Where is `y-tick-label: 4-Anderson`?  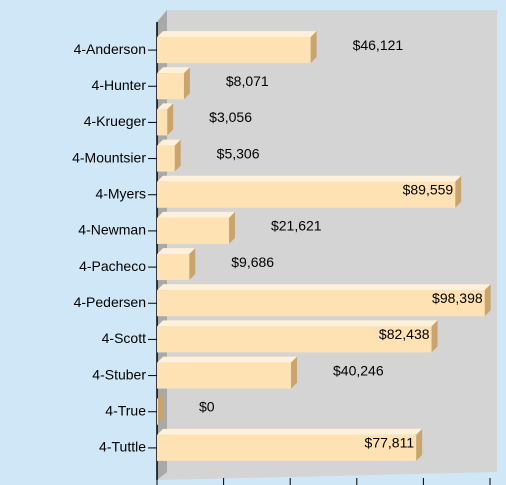 y-tick-label: 4-Anderson is located at coordinates (110, 49).